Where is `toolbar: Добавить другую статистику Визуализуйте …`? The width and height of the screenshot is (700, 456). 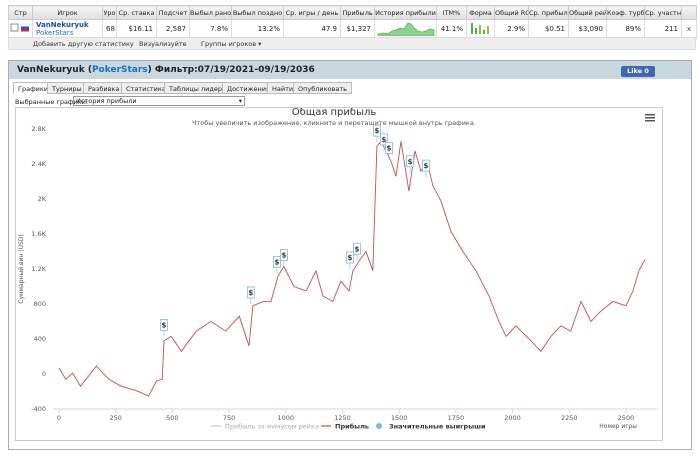
toolbar: Добавить другую статистику Визуализуйте … is located at coordinates (352, 43).